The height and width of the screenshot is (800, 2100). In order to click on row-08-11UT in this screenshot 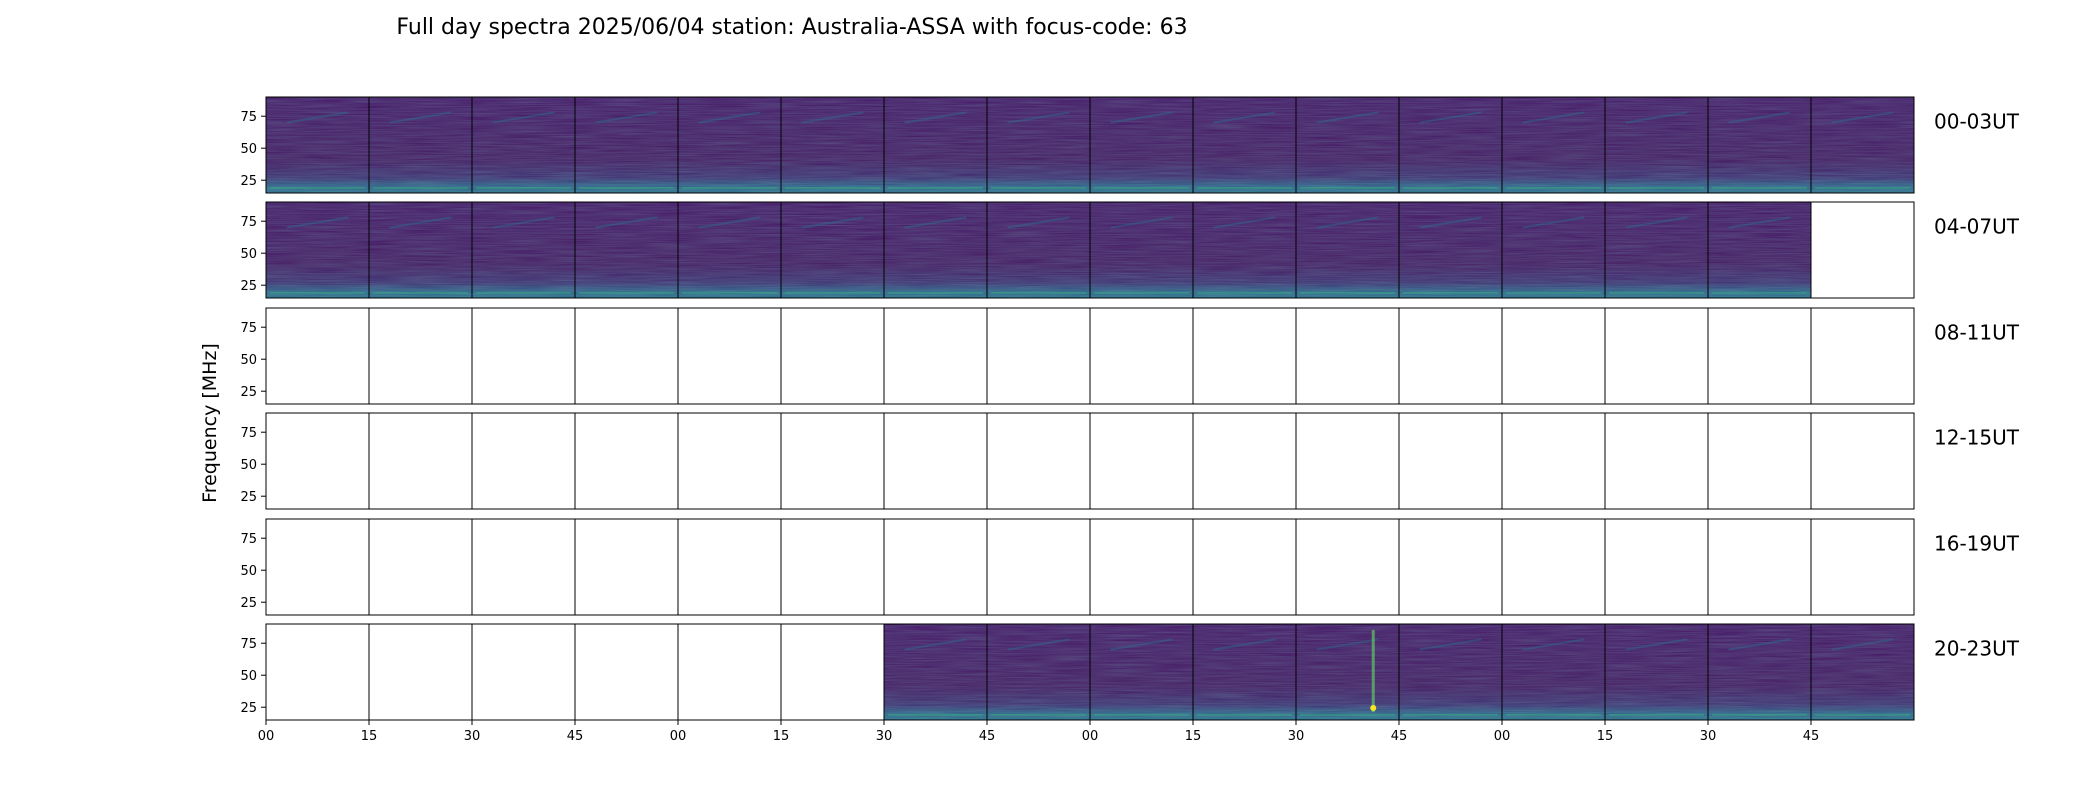, I will do `click(1090, 356)`.